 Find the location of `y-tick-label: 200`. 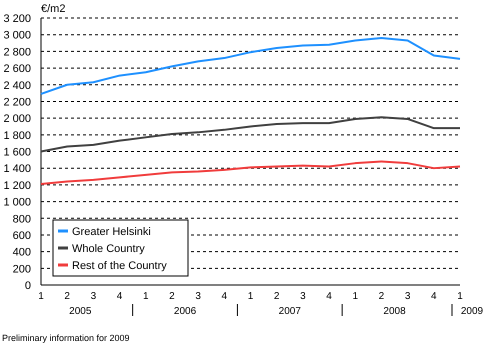

y-tick-label: 200 is located at coordinates (21, 269).